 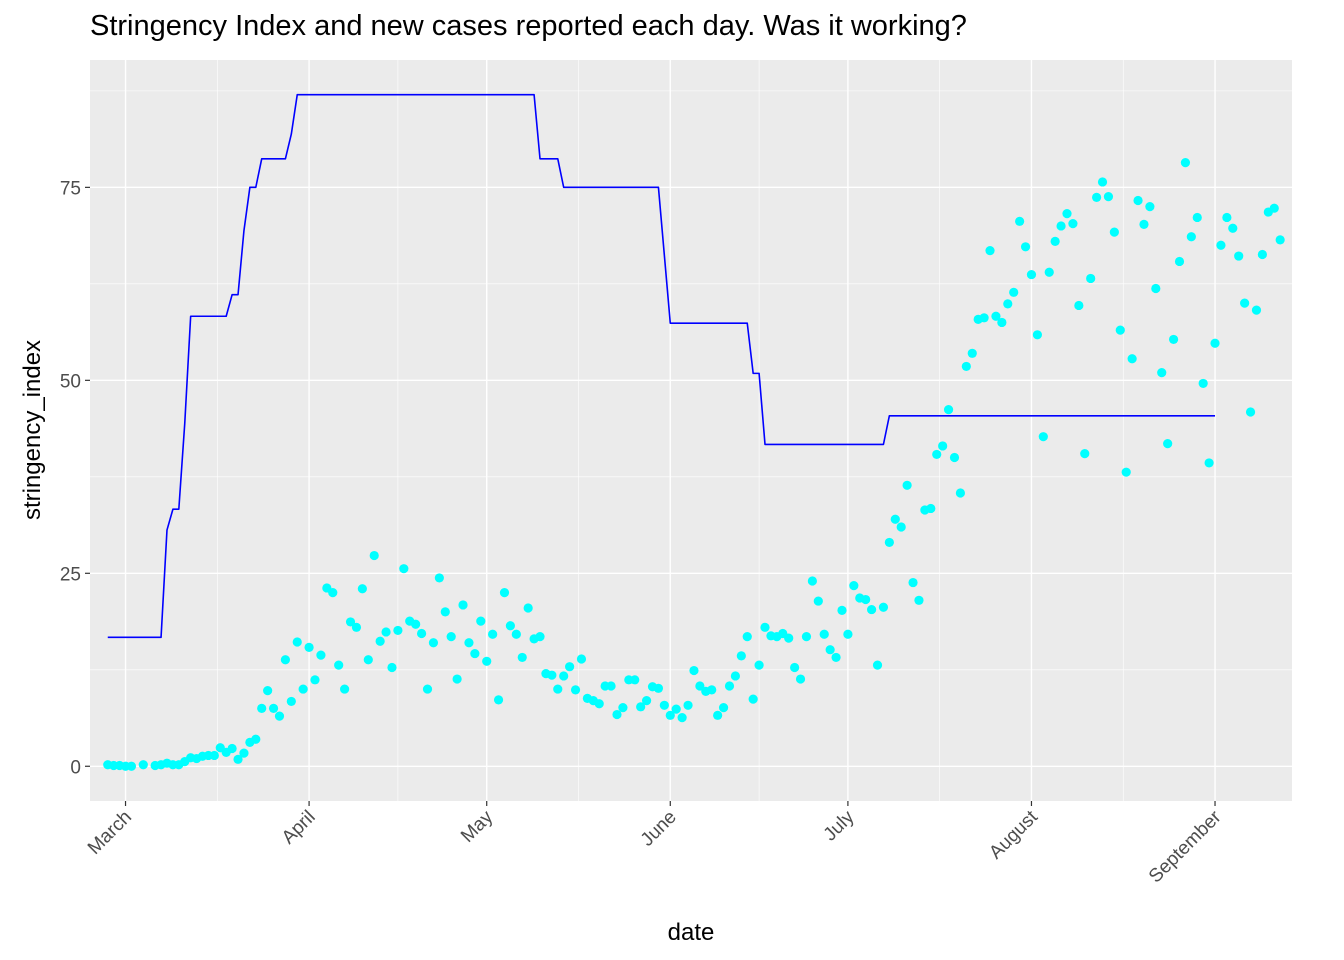 What do you see at coordinates (110, 833) in the screenshot?
I see `x-tick-label: March` at bounding box center [110, 833].